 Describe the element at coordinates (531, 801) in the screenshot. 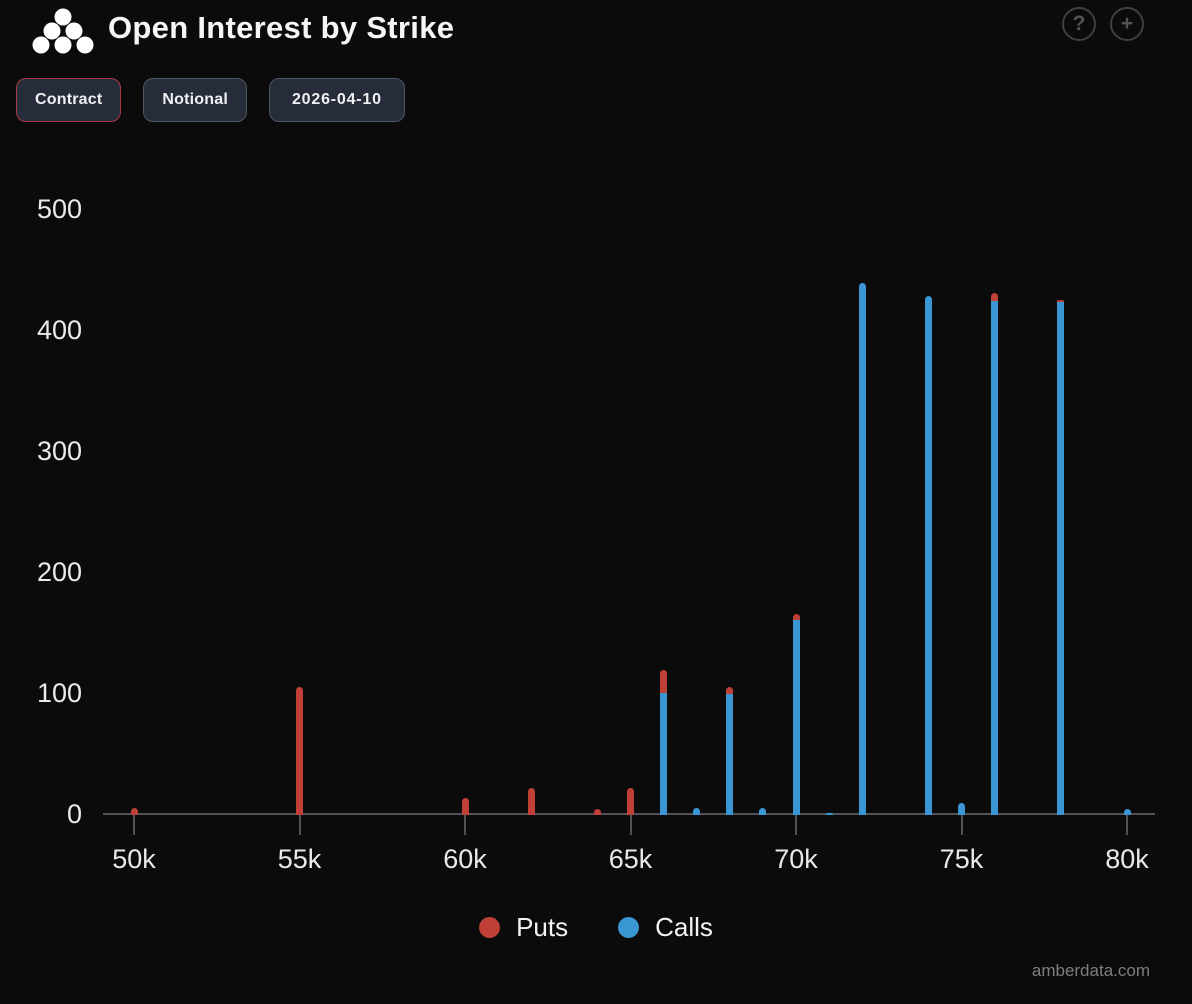

I see `bar-puts-62k` at that location.